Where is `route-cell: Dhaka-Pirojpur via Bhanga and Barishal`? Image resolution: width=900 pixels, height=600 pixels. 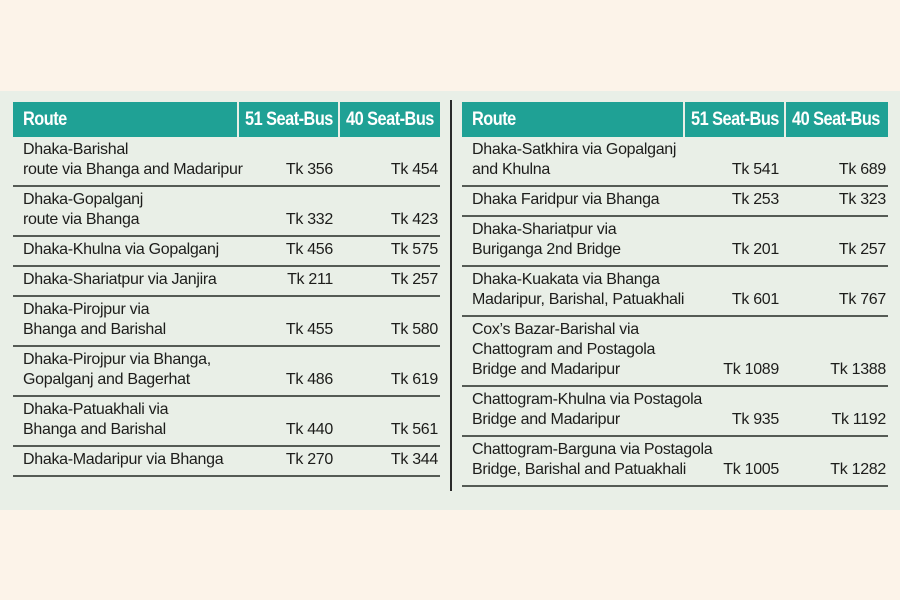 route-cell: Dhaka-Pirojpur via Bhanga and Barishal is located at coordinates (125, 321).